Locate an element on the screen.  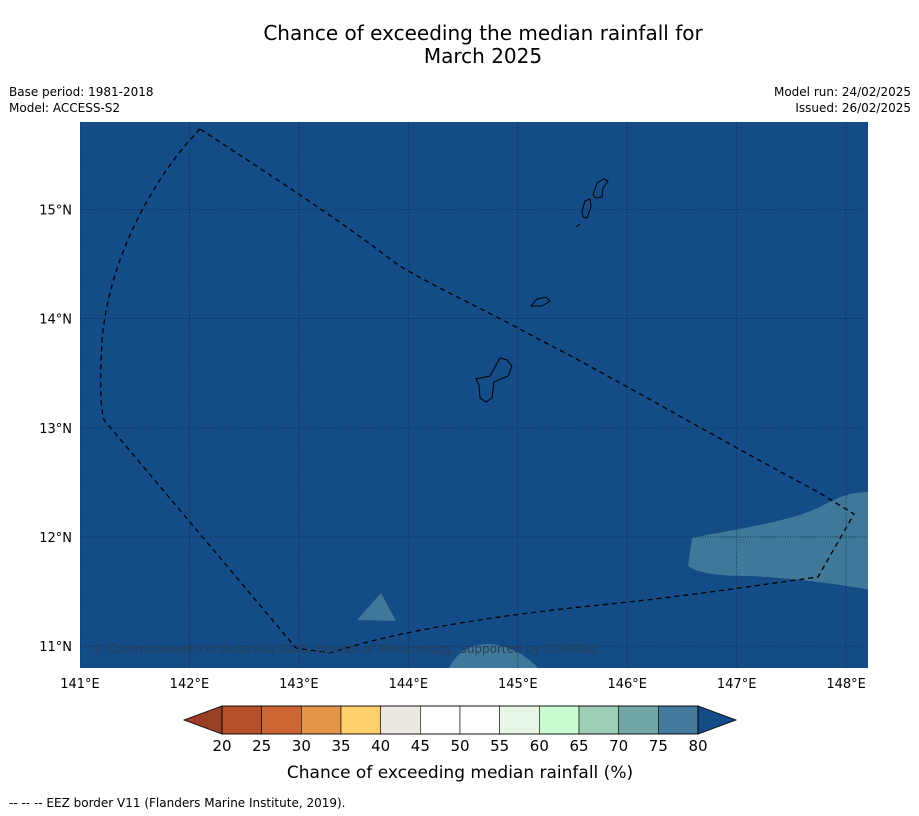
longitude-tick-label: 143°E is located at coordinates (299, 684).